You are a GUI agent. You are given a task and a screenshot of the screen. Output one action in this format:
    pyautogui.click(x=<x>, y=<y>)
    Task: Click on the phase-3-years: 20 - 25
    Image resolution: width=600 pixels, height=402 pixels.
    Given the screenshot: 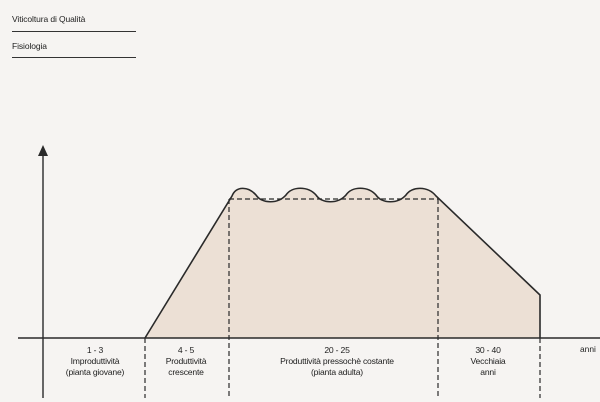 What is the action you would take?
    pyautogui.click(x=337, y=350)
    